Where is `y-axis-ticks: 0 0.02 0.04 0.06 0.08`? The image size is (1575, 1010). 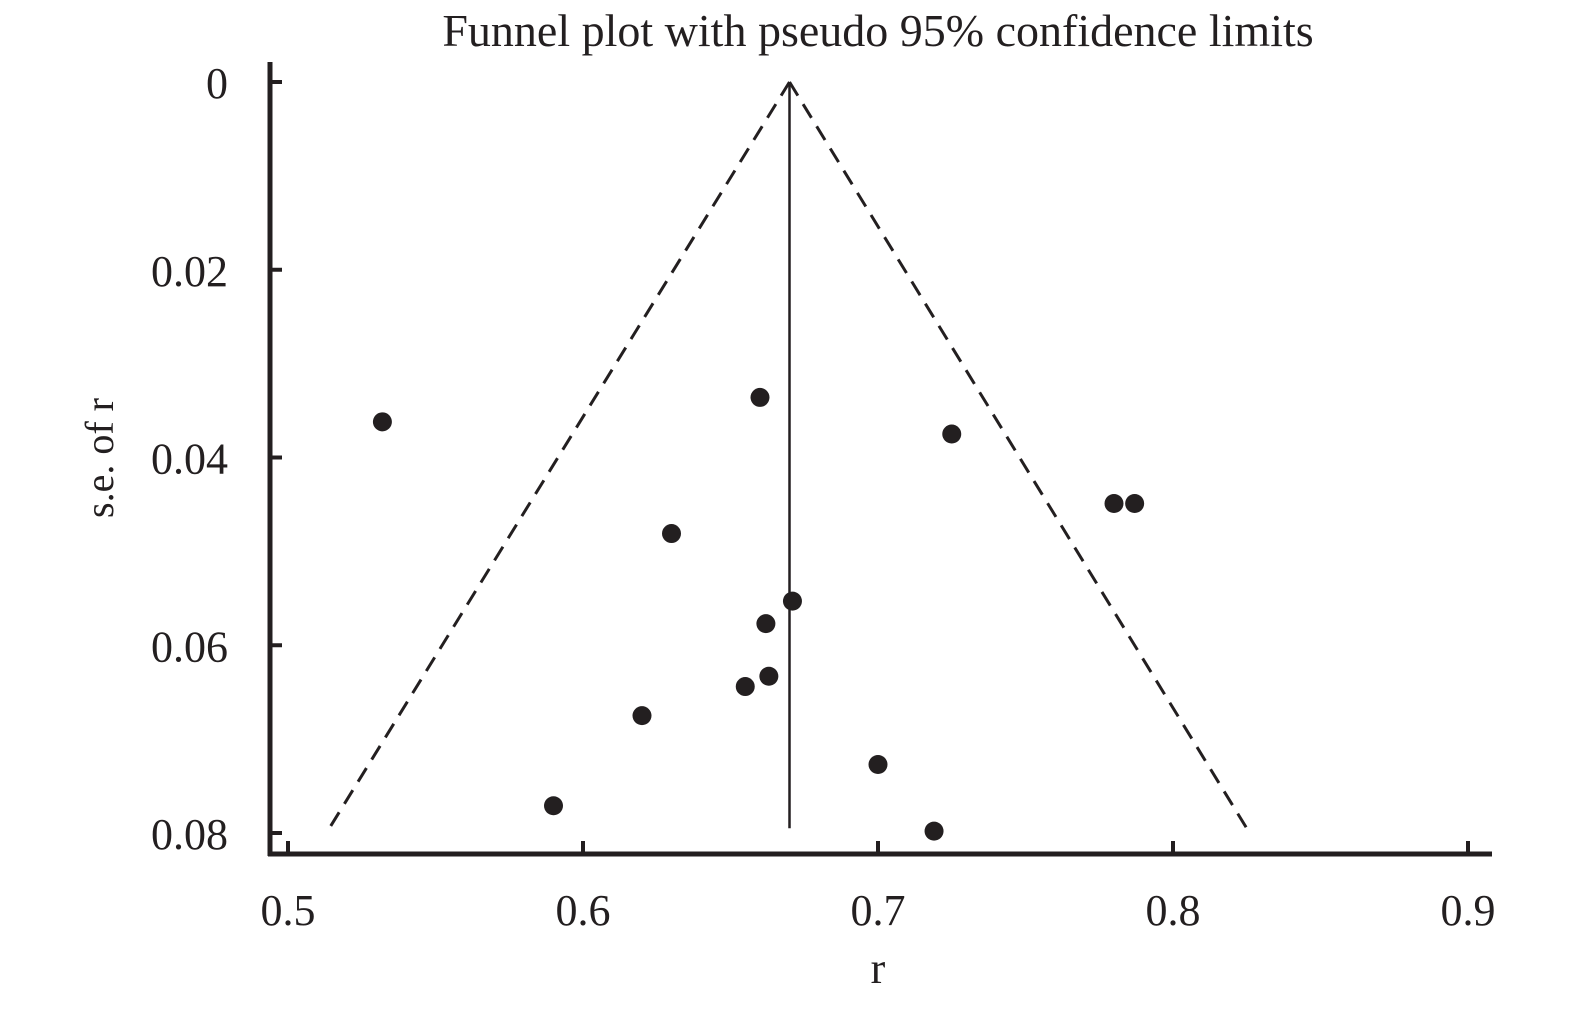
y-axis-ticks: 0 0.02 0.04 0.06 0.08 is located at coordinates (216, 459).